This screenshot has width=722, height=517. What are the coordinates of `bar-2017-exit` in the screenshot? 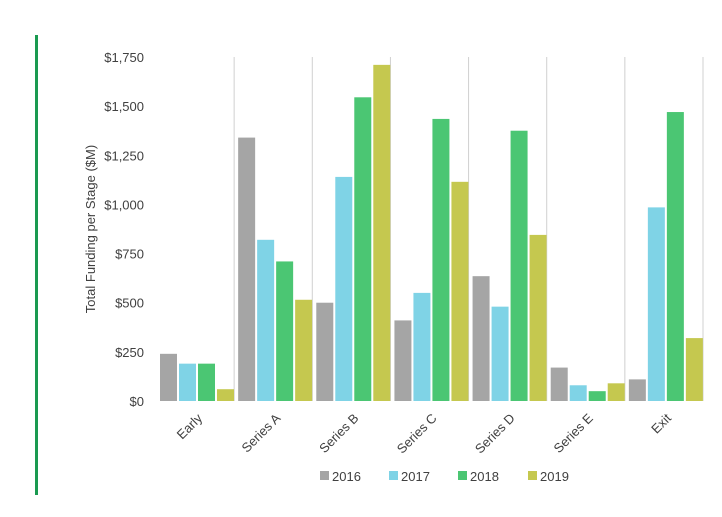 It's located at (656, 304).